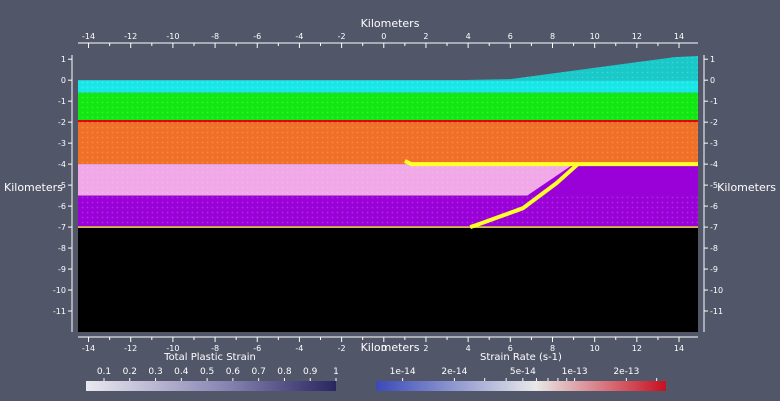 This screenshot has width=780, height=401. What do you see at coordinates (130, 348) in the screenshot?
I see `bottom-tick-label: -12` at bounding box center [130, 348].